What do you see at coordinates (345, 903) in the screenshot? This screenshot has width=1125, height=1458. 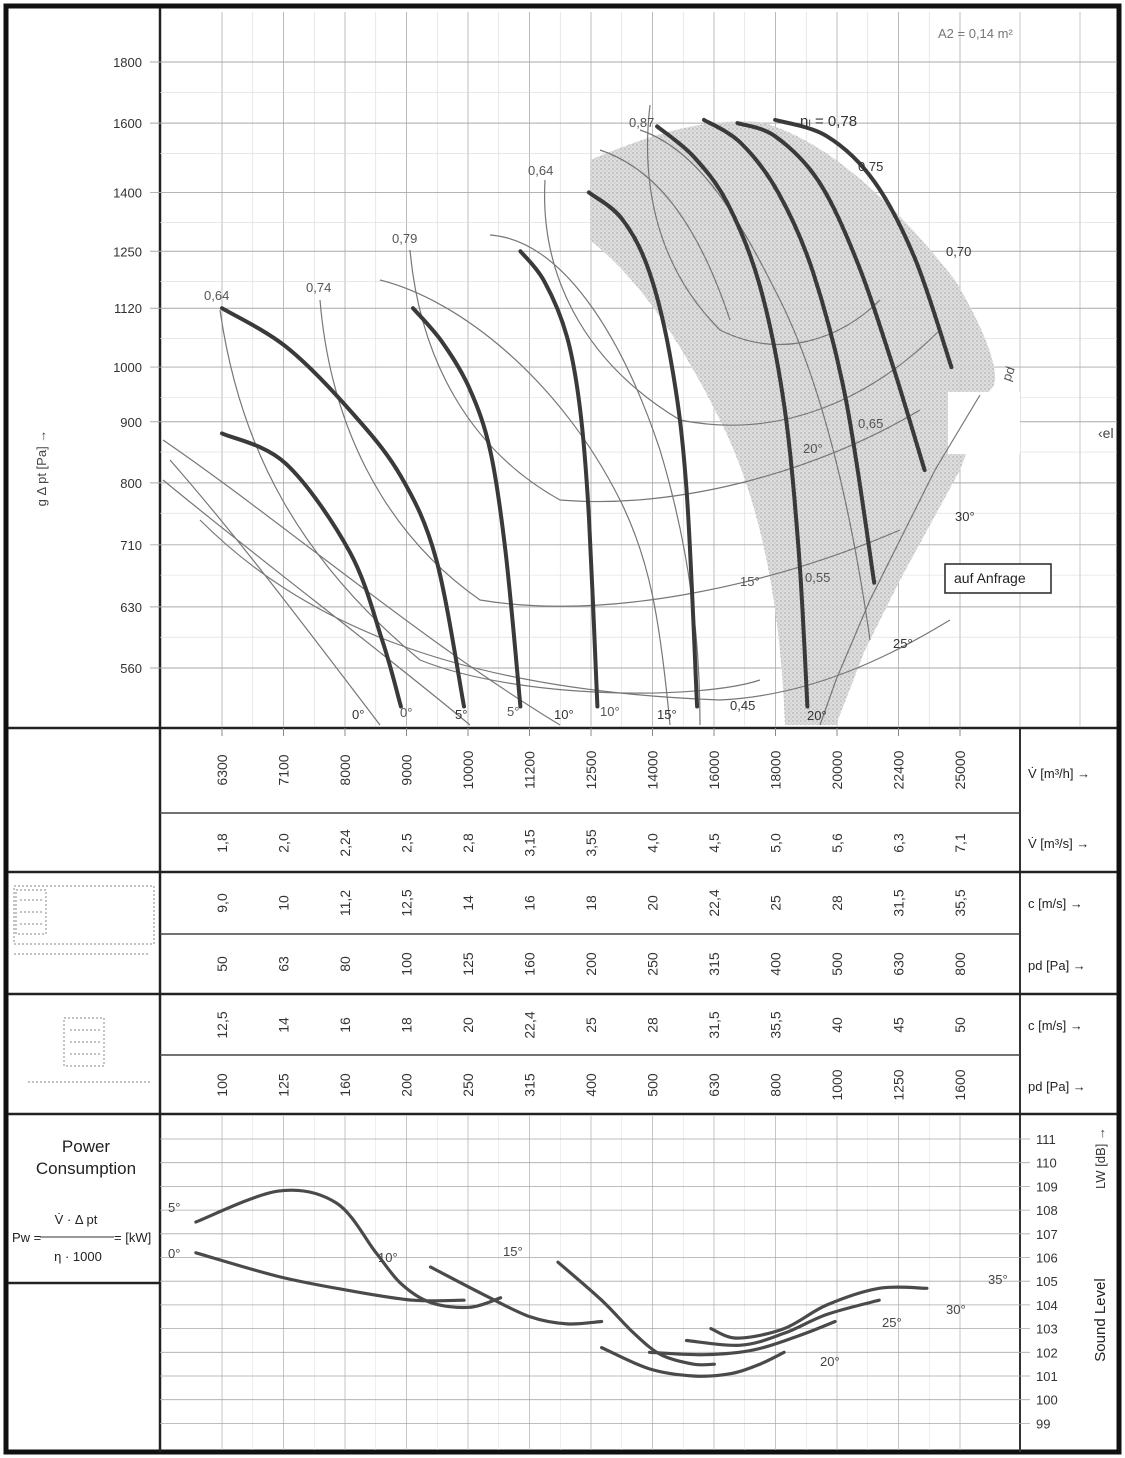 I see `velocity-a-value: 11,2` at bounding box center [345, 903].